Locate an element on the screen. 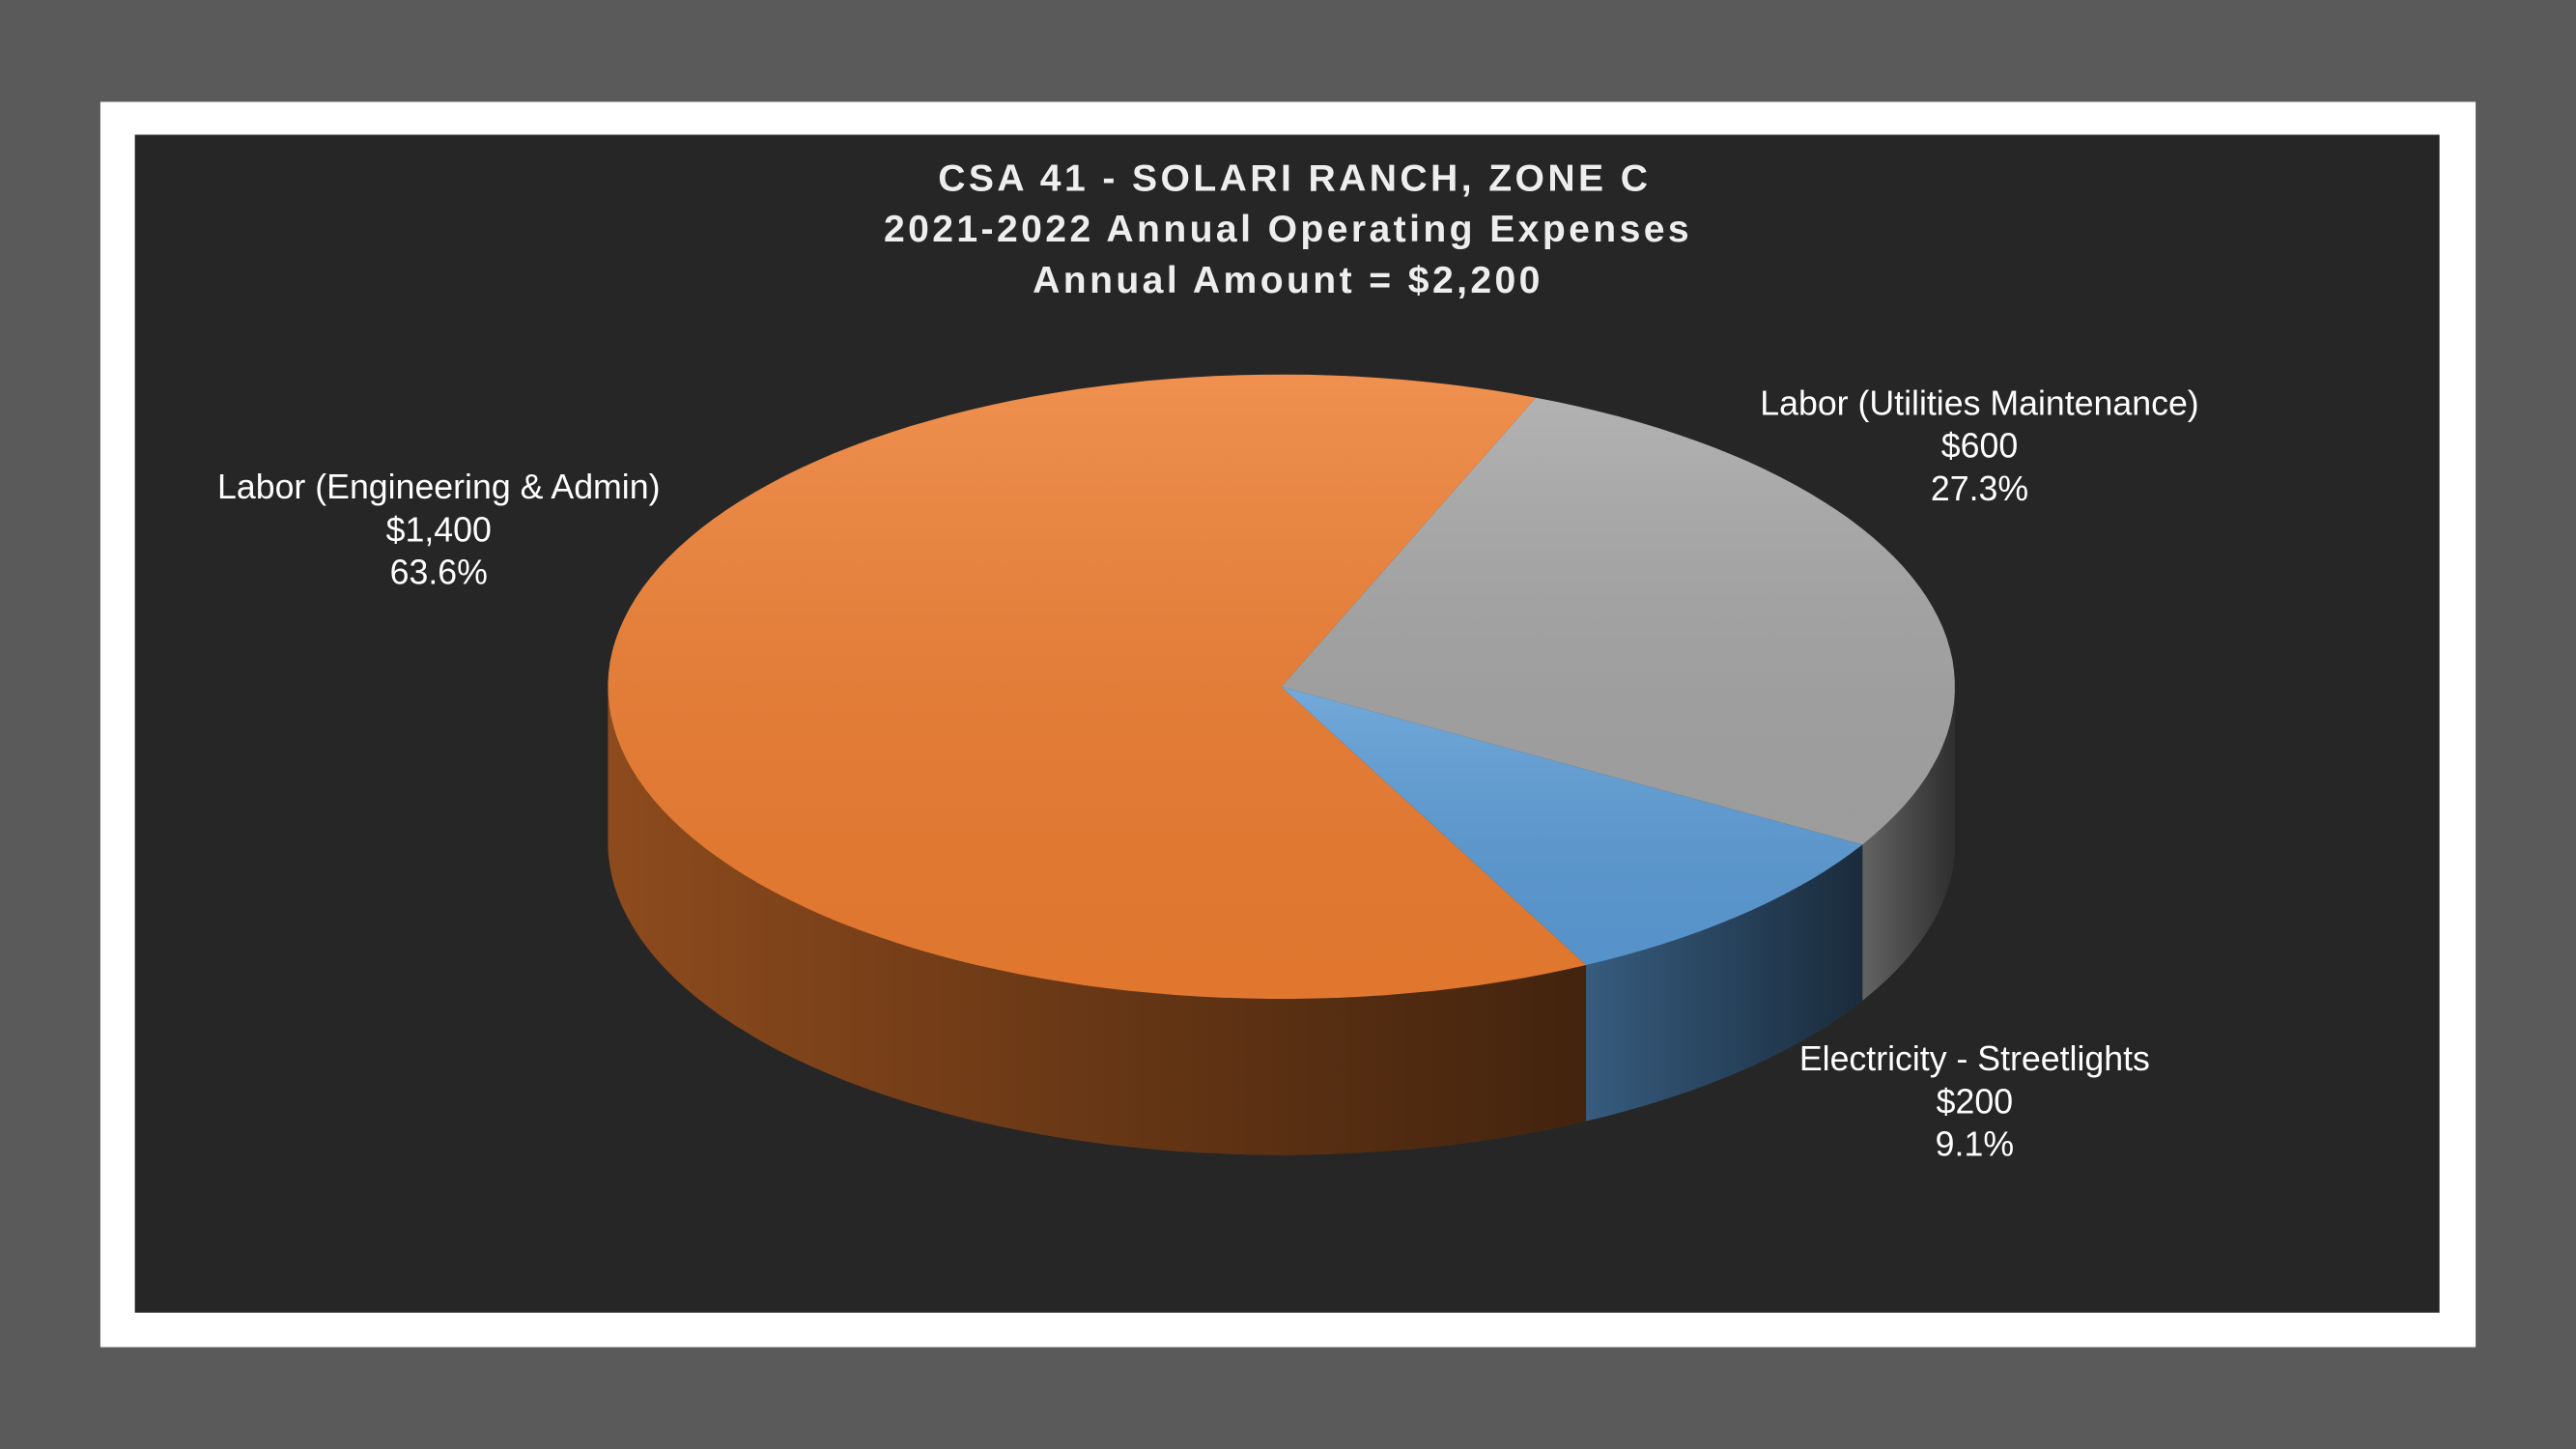  percent-label: 9.1% is located at coordinates (1975, 1144).